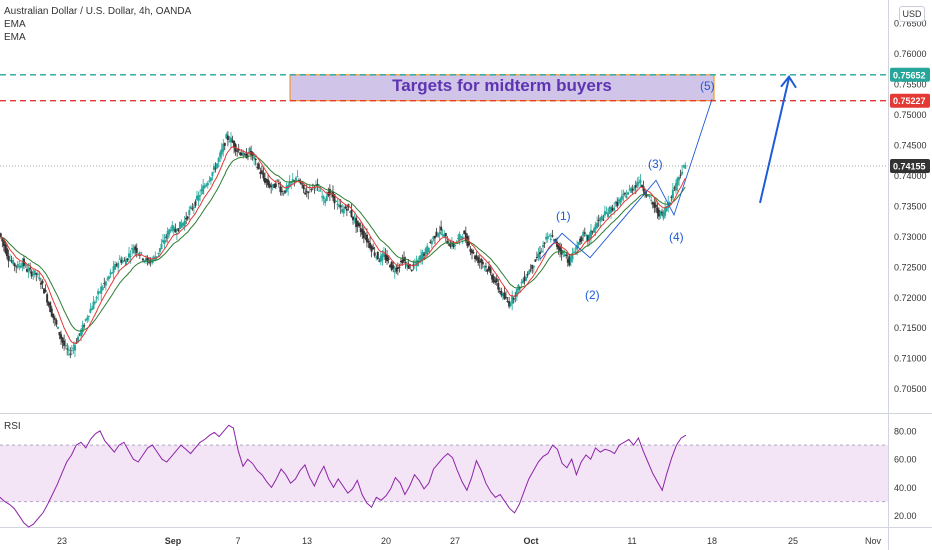 This screenshot has height=550, width=932. I want to click on price-tick-label: 0.76500, so click(910, 24).